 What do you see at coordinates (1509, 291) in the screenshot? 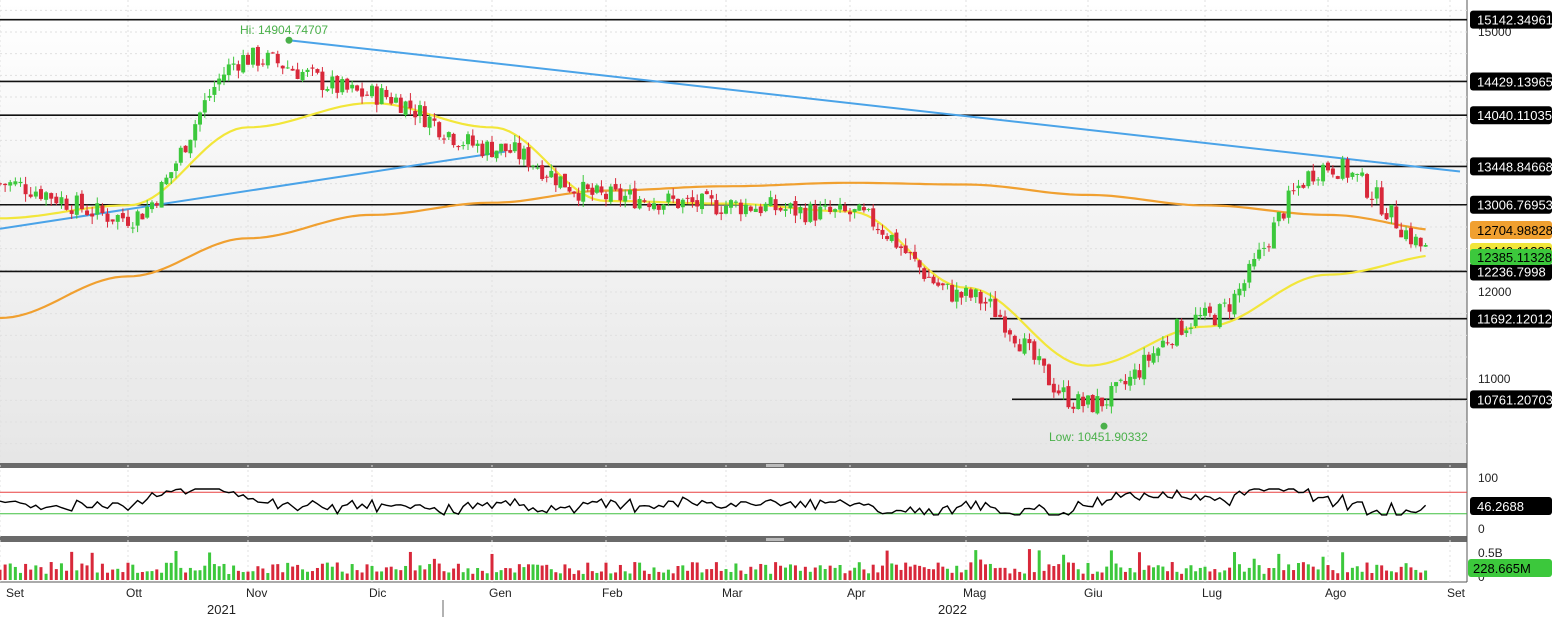
I see `right-axis-area` at bounding box center [1509, 291].